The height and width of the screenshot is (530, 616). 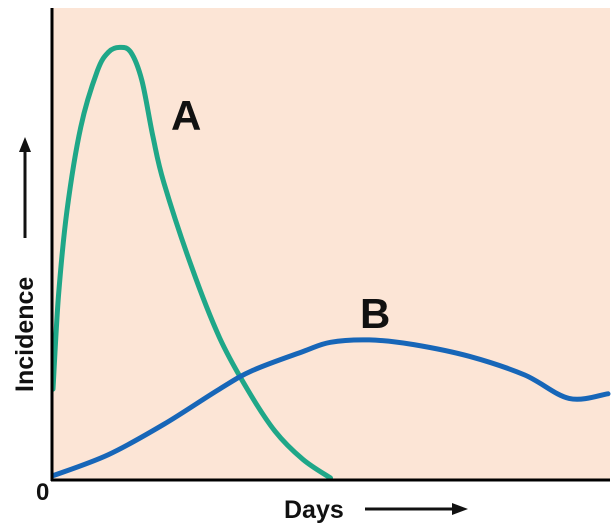 I want to click on y-axis-label: Incidence, so click(x=25, y=334).